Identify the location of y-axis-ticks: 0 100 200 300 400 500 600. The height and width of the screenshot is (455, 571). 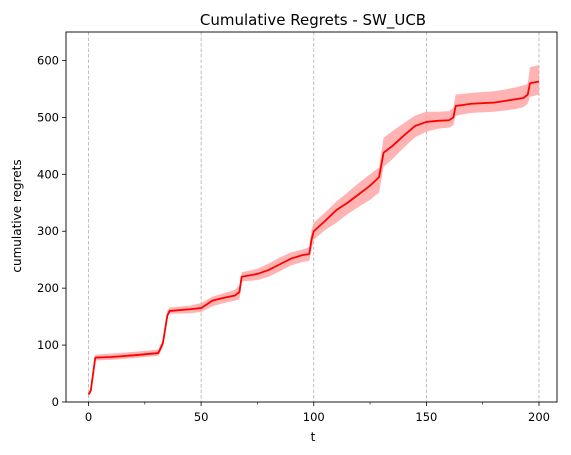
(51, 231).